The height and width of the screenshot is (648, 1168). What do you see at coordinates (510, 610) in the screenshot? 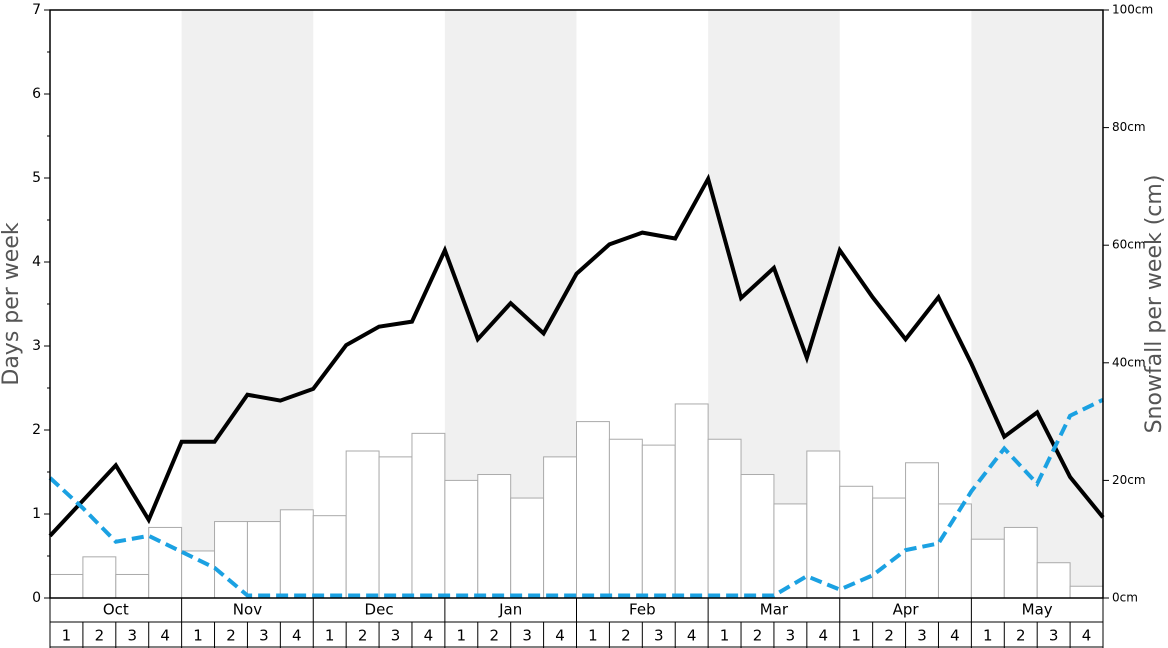
I see `month-label: Jan` at bounding box center [510, 610].